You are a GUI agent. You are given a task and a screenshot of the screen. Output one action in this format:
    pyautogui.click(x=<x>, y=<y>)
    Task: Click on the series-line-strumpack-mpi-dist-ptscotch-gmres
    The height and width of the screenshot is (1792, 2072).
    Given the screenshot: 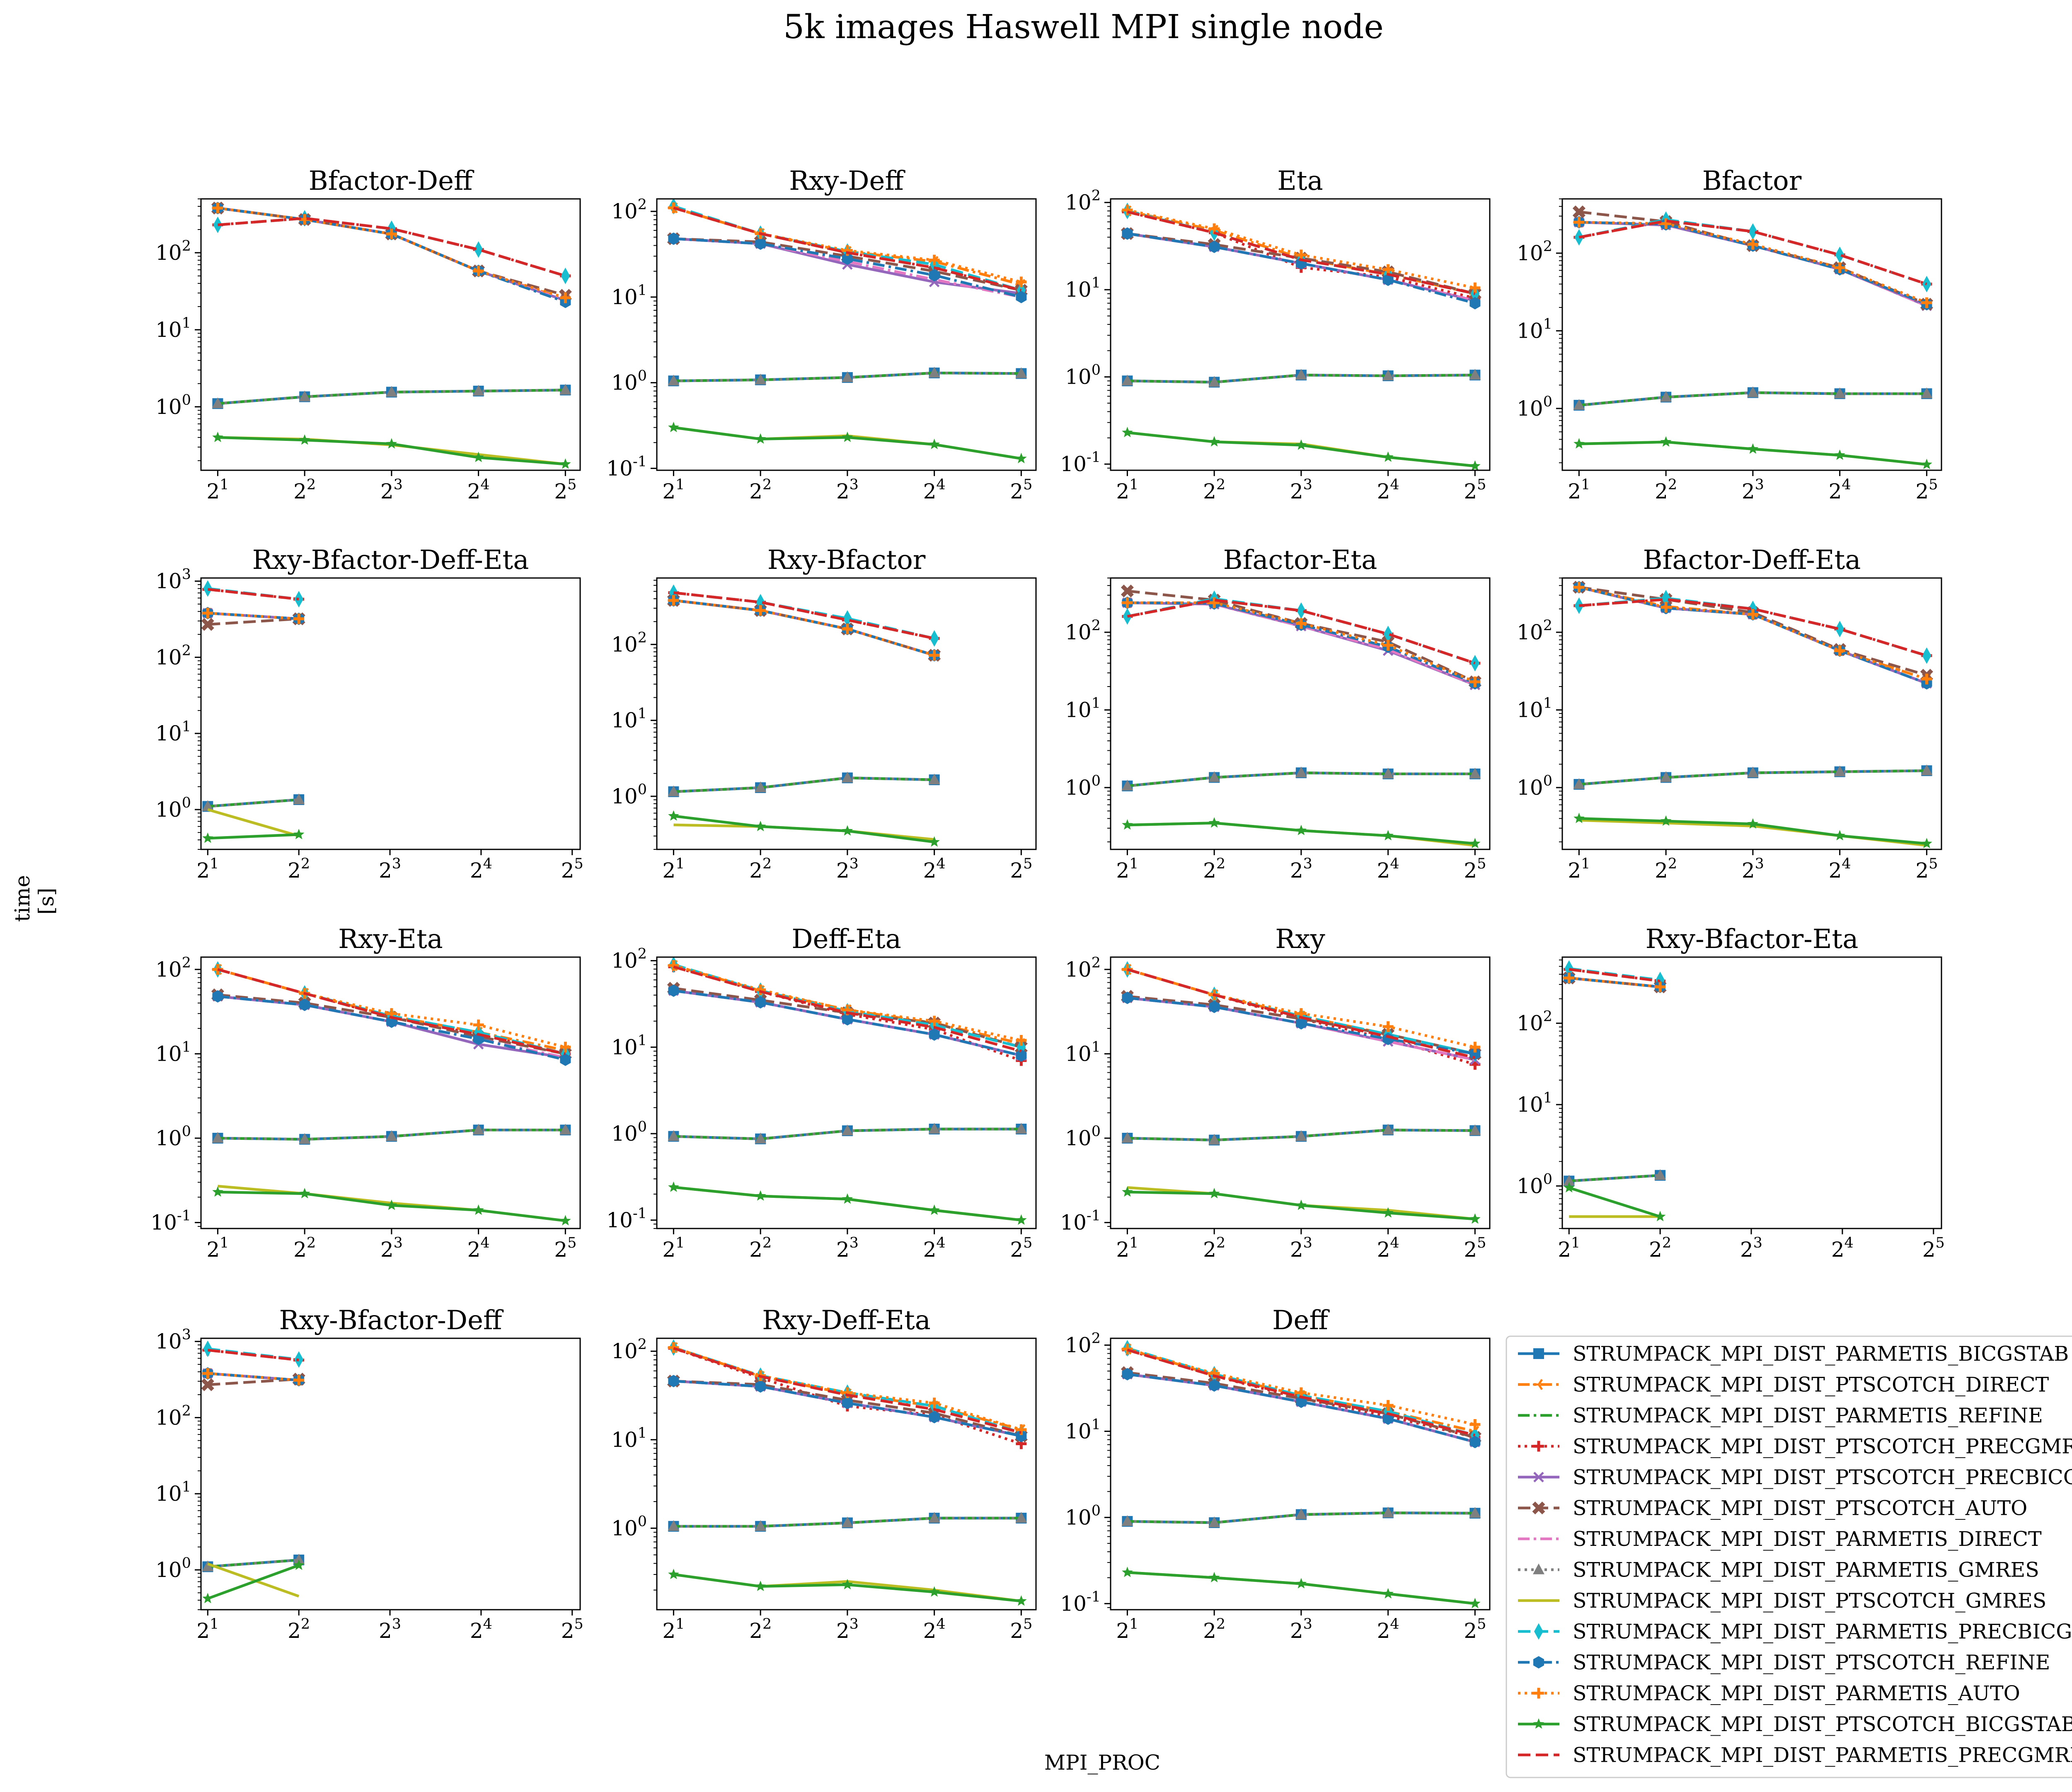 What is the action you would take?
    pyautogui.click(x=253, y=1580)
    